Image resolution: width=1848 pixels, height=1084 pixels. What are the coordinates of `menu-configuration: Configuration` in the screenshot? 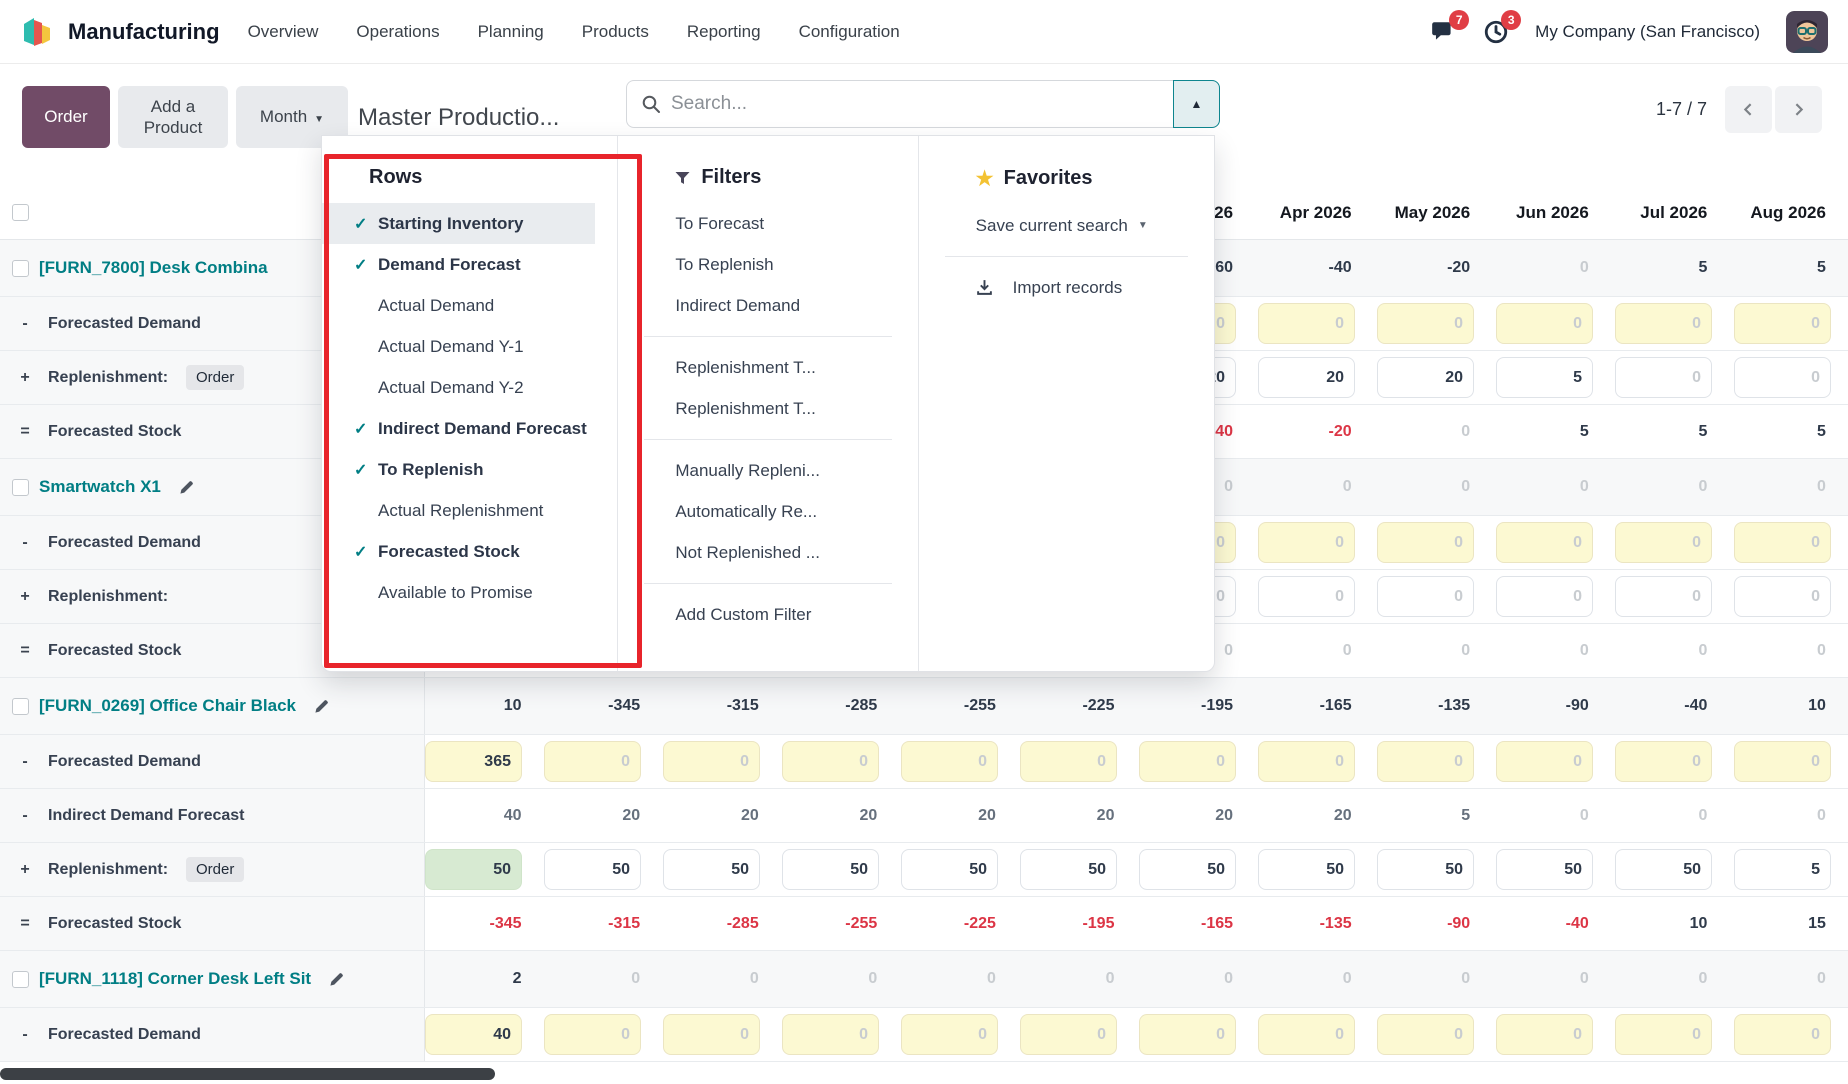 It's located at (849, 31).